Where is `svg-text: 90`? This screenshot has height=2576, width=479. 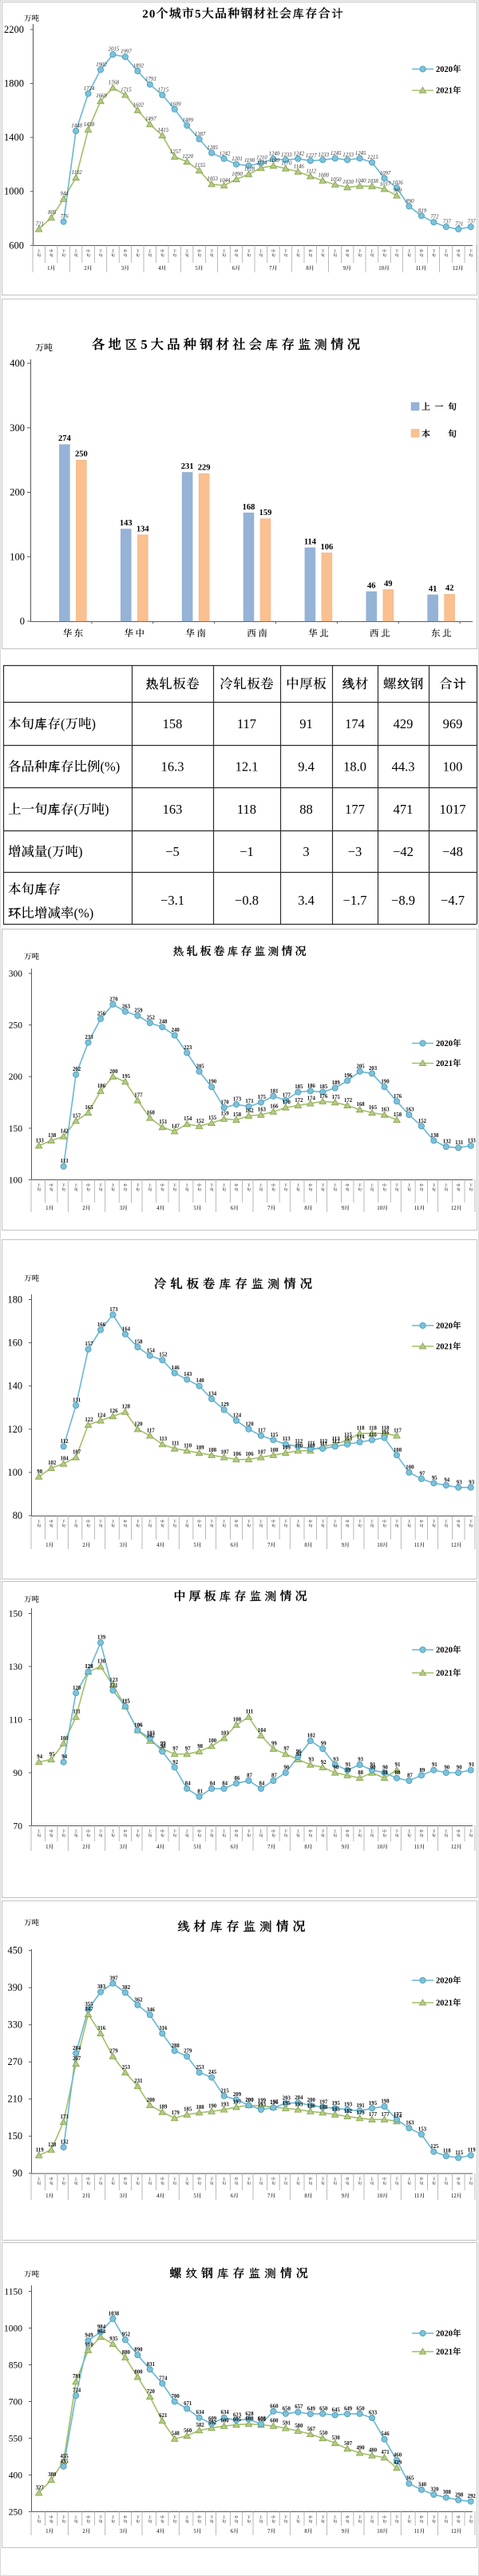
svg-text: 90 is located at coordinates (17, 2173).